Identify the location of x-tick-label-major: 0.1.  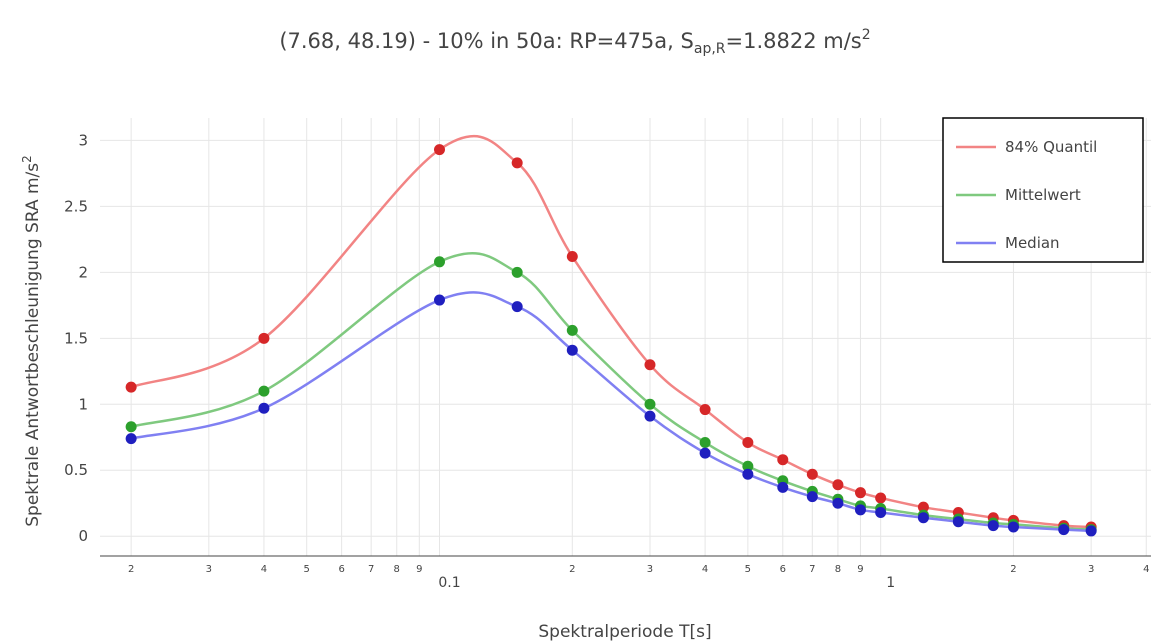
(449, 583).